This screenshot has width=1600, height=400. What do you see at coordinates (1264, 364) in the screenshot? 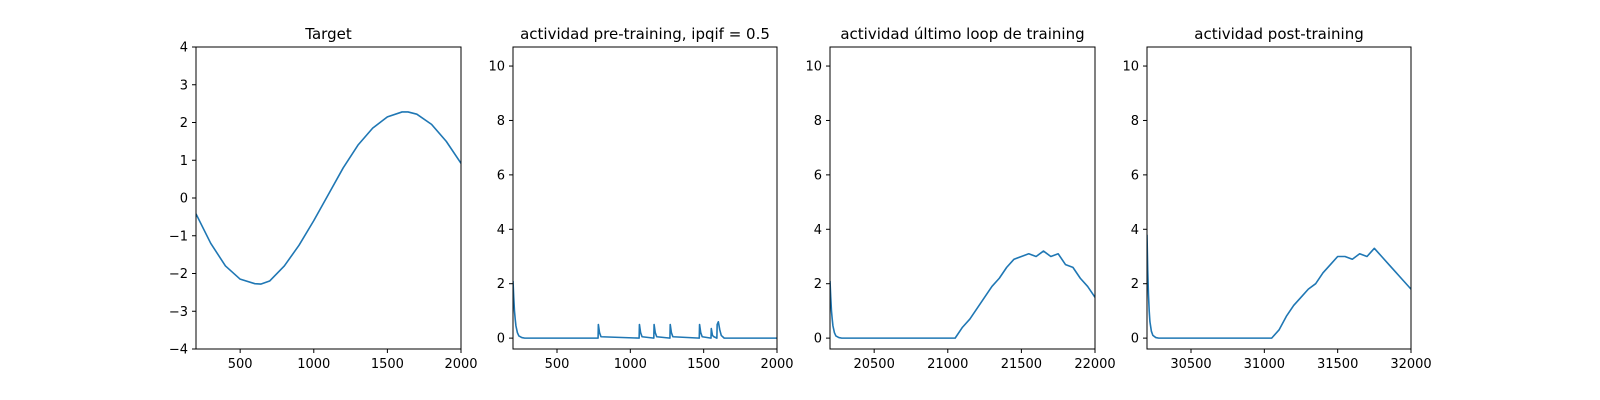
I see `x-tick-label: 31000` at bounding box center [1264, 364].